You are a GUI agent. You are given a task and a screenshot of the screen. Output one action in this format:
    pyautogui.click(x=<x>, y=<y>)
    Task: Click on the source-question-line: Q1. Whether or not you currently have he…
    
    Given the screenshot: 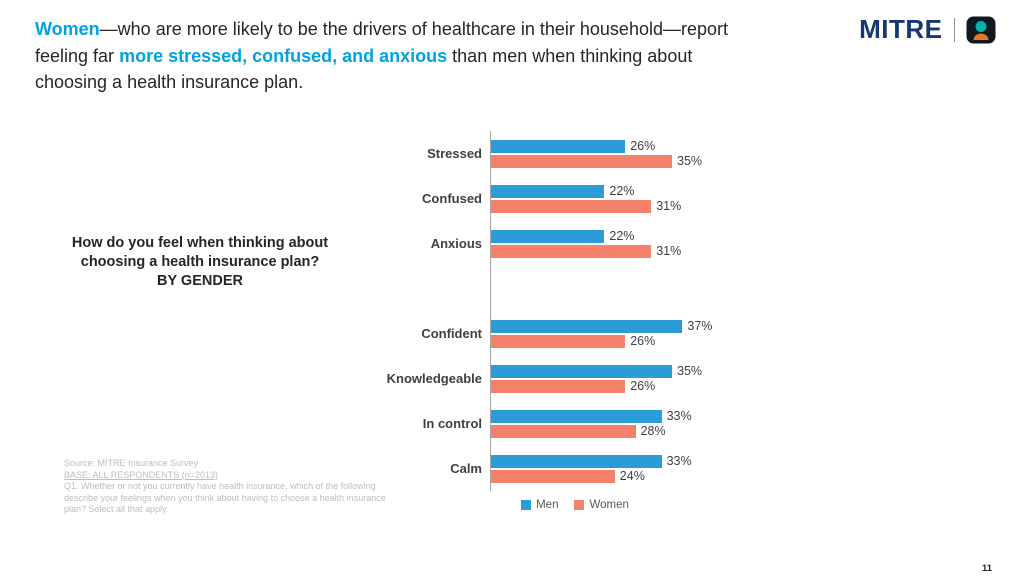 What is the action you would take?
    pyautogui.click(x=225, y=497)
    